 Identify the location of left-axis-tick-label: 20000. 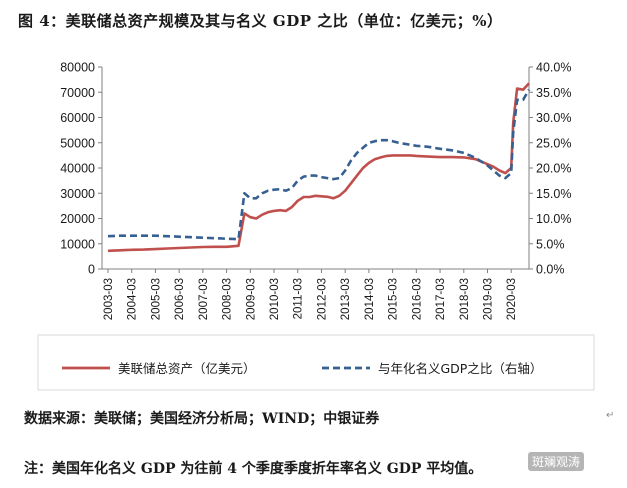
(77, 219).